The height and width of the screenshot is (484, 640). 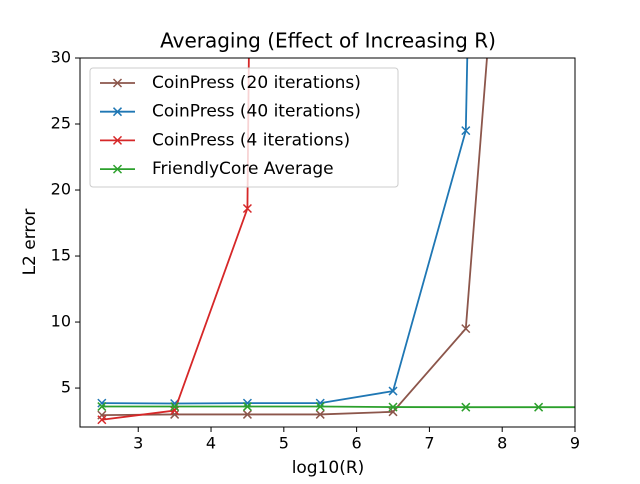 I want to click on y-tick-label: 15, so click(x=61, y=255).